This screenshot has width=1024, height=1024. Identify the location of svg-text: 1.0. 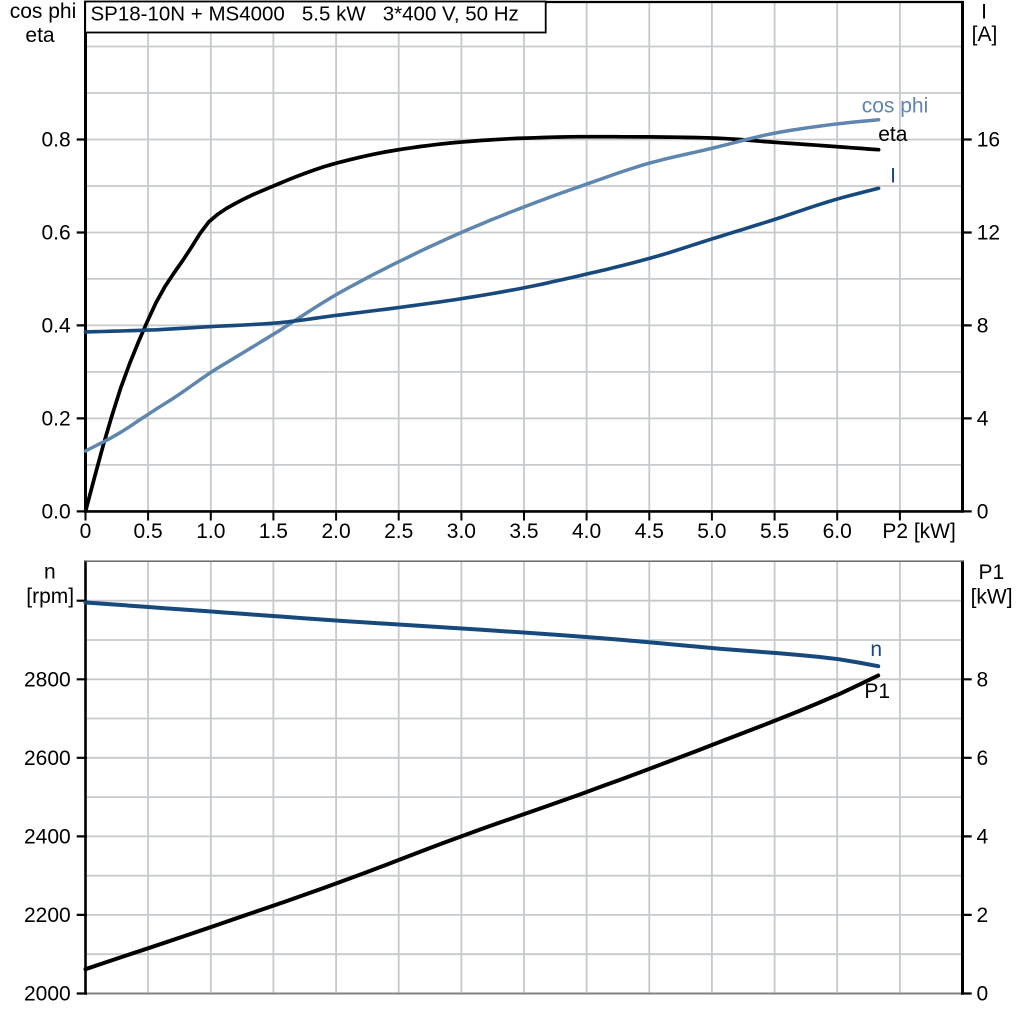
(210, 531).